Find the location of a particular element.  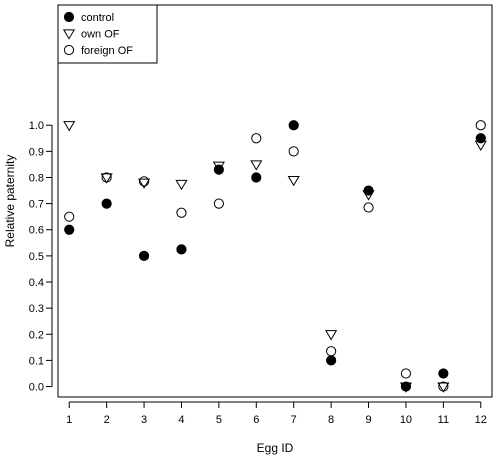

legend-marker-control is located at coordinates (69, 17).